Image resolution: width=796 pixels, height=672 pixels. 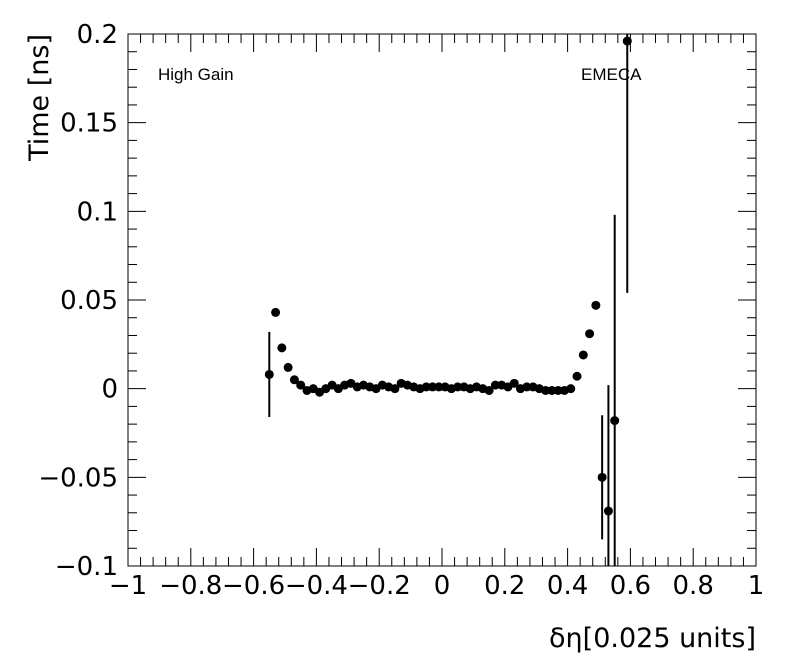 What do you see at coordinates (190, 586) in the screenshot?
I see `x-tick-label: −0.8` at bounding box center [190, 586].